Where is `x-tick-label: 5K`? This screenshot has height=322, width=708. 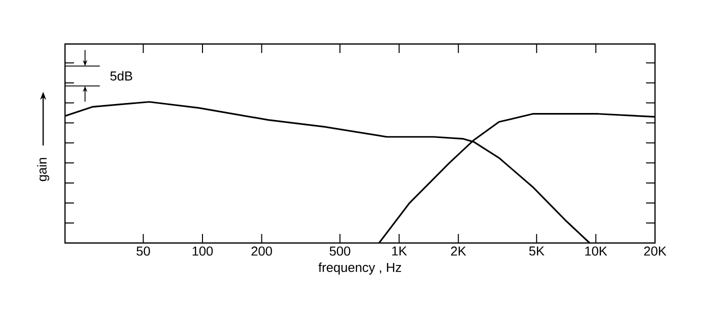 x-tick-label: 5K is located at coordinates (536, 251).